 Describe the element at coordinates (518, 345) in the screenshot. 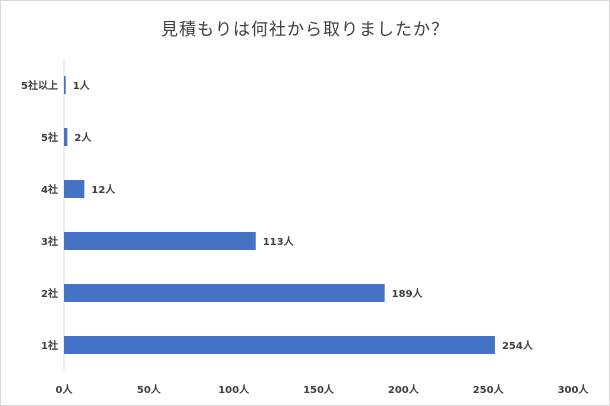

I see `data-label: 254人` at that location.